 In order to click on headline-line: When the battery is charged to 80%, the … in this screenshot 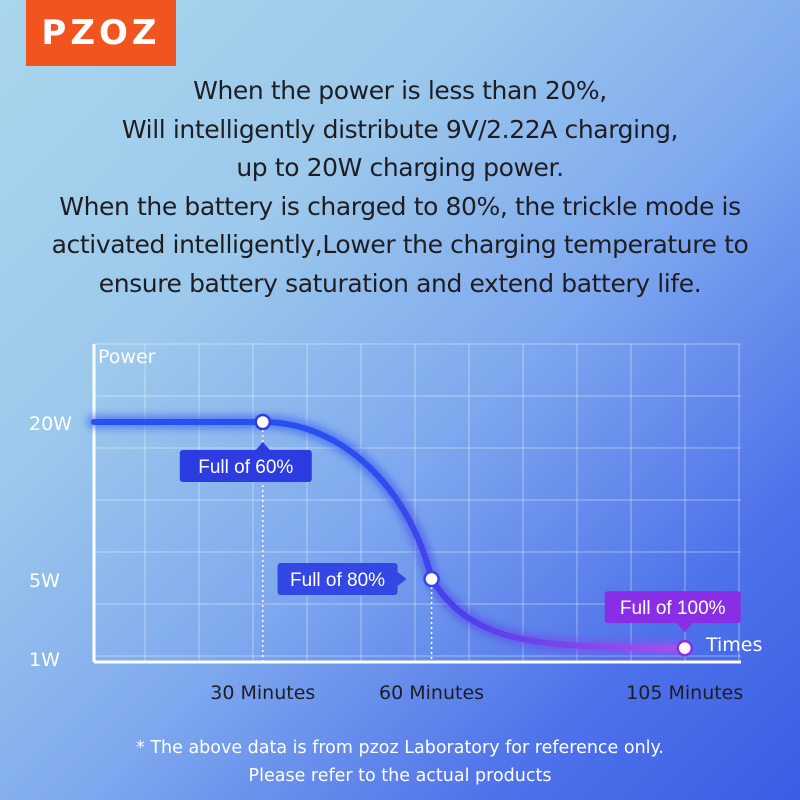, I will do `click(400, 206)`.